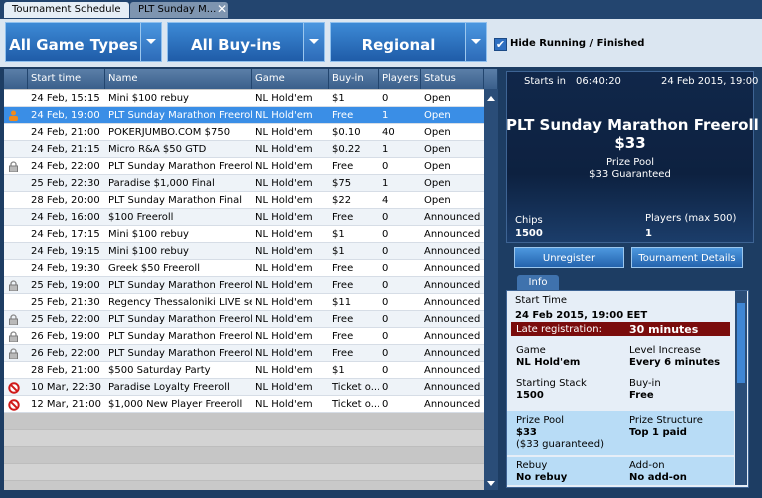  Describe the element at coordinates (500, 44) in the screenshot. I see `checkbox: ✔` at that location.